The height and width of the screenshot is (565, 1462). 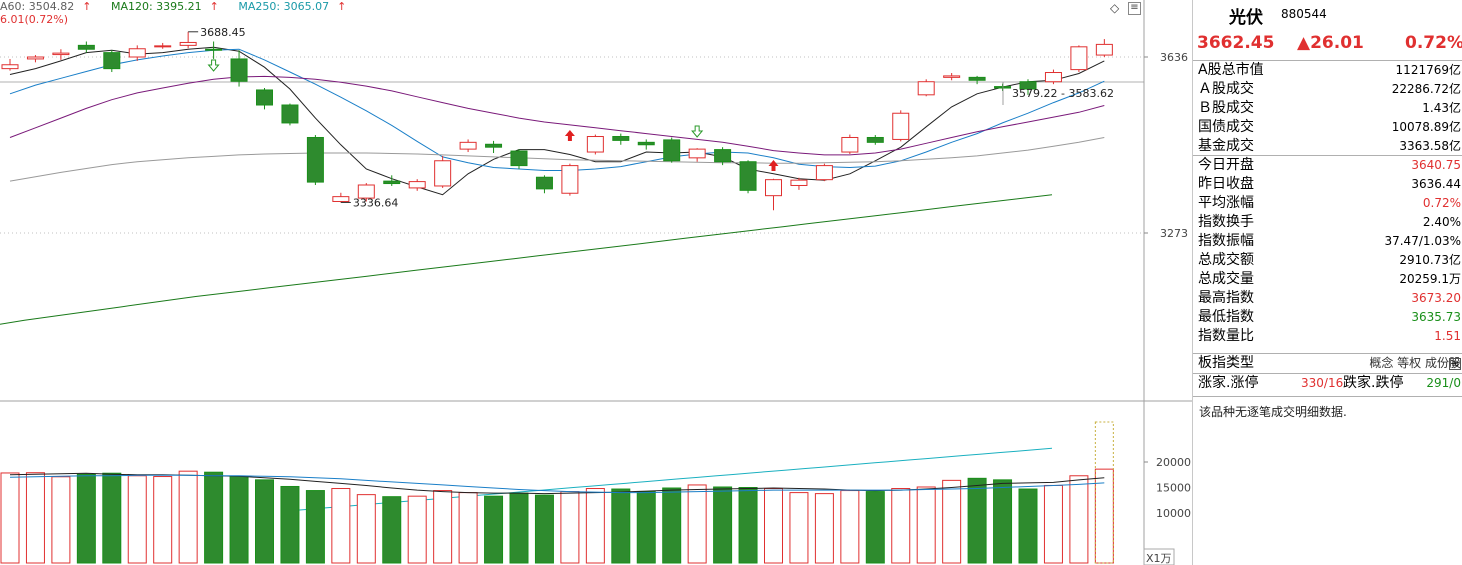 What do you see at coordinates (1226, 108) in the screenshot?
I see `stat-label: Ｂ股成交` at bounding box center [1226, 108].